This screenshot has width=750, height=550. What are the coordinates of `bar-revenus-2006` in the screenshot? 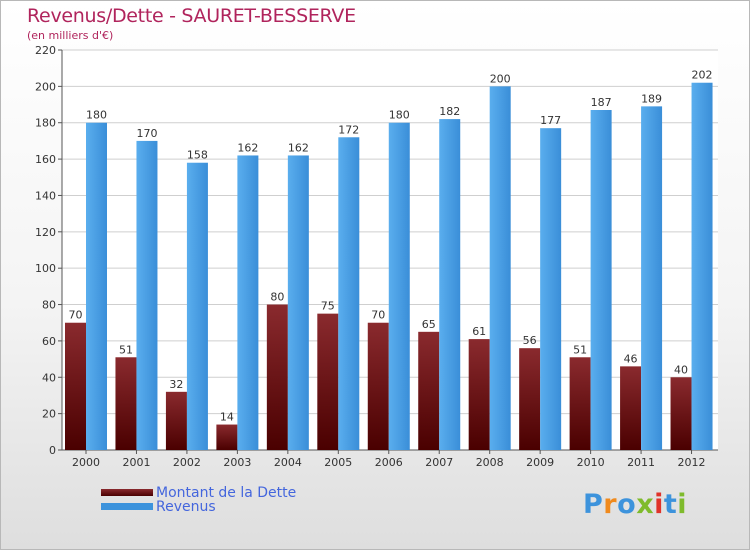 It's located at (399, 286).